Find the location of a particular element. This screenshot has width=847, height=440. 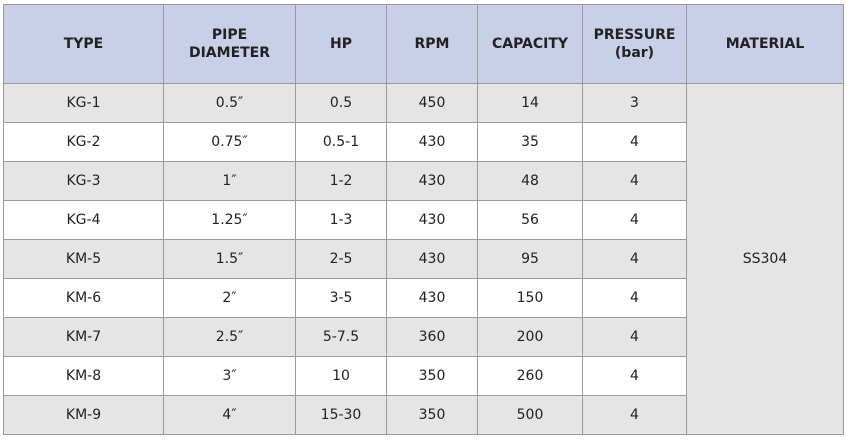

table-cell: 0.5″ is located at coordinates (229, 103).